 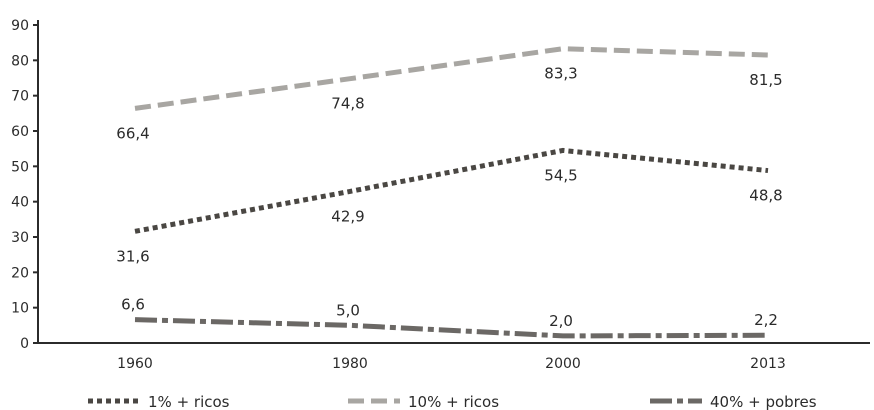 What do you see at coordinates (20, 238) in the screenshot?
I see `y-tick-label: 30` at bounding box center [20, 238].